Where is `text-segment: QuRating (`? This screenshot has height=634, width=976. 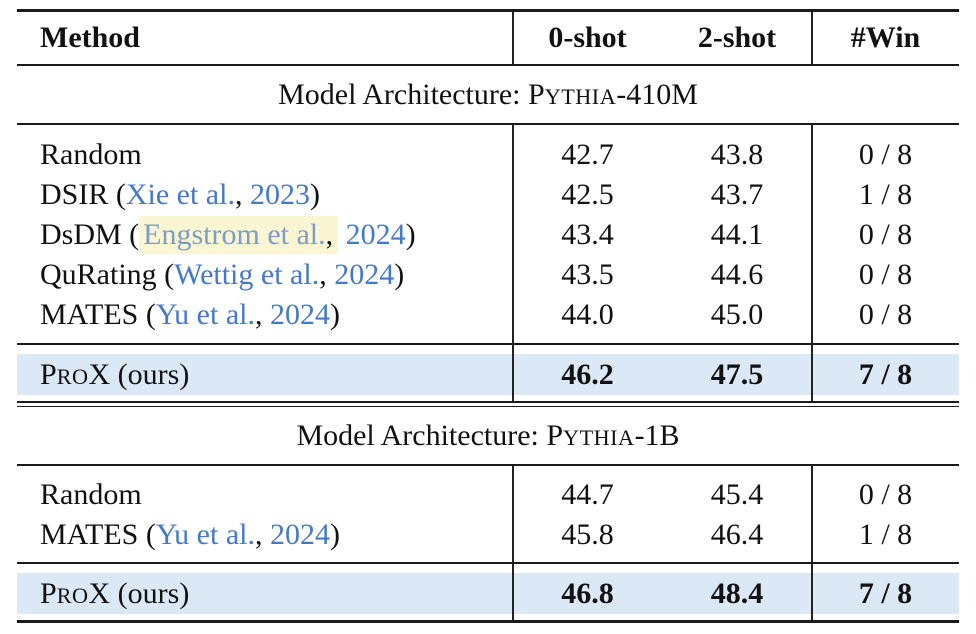
text-segment: QuRating ( is located at coordinates (107, 274).